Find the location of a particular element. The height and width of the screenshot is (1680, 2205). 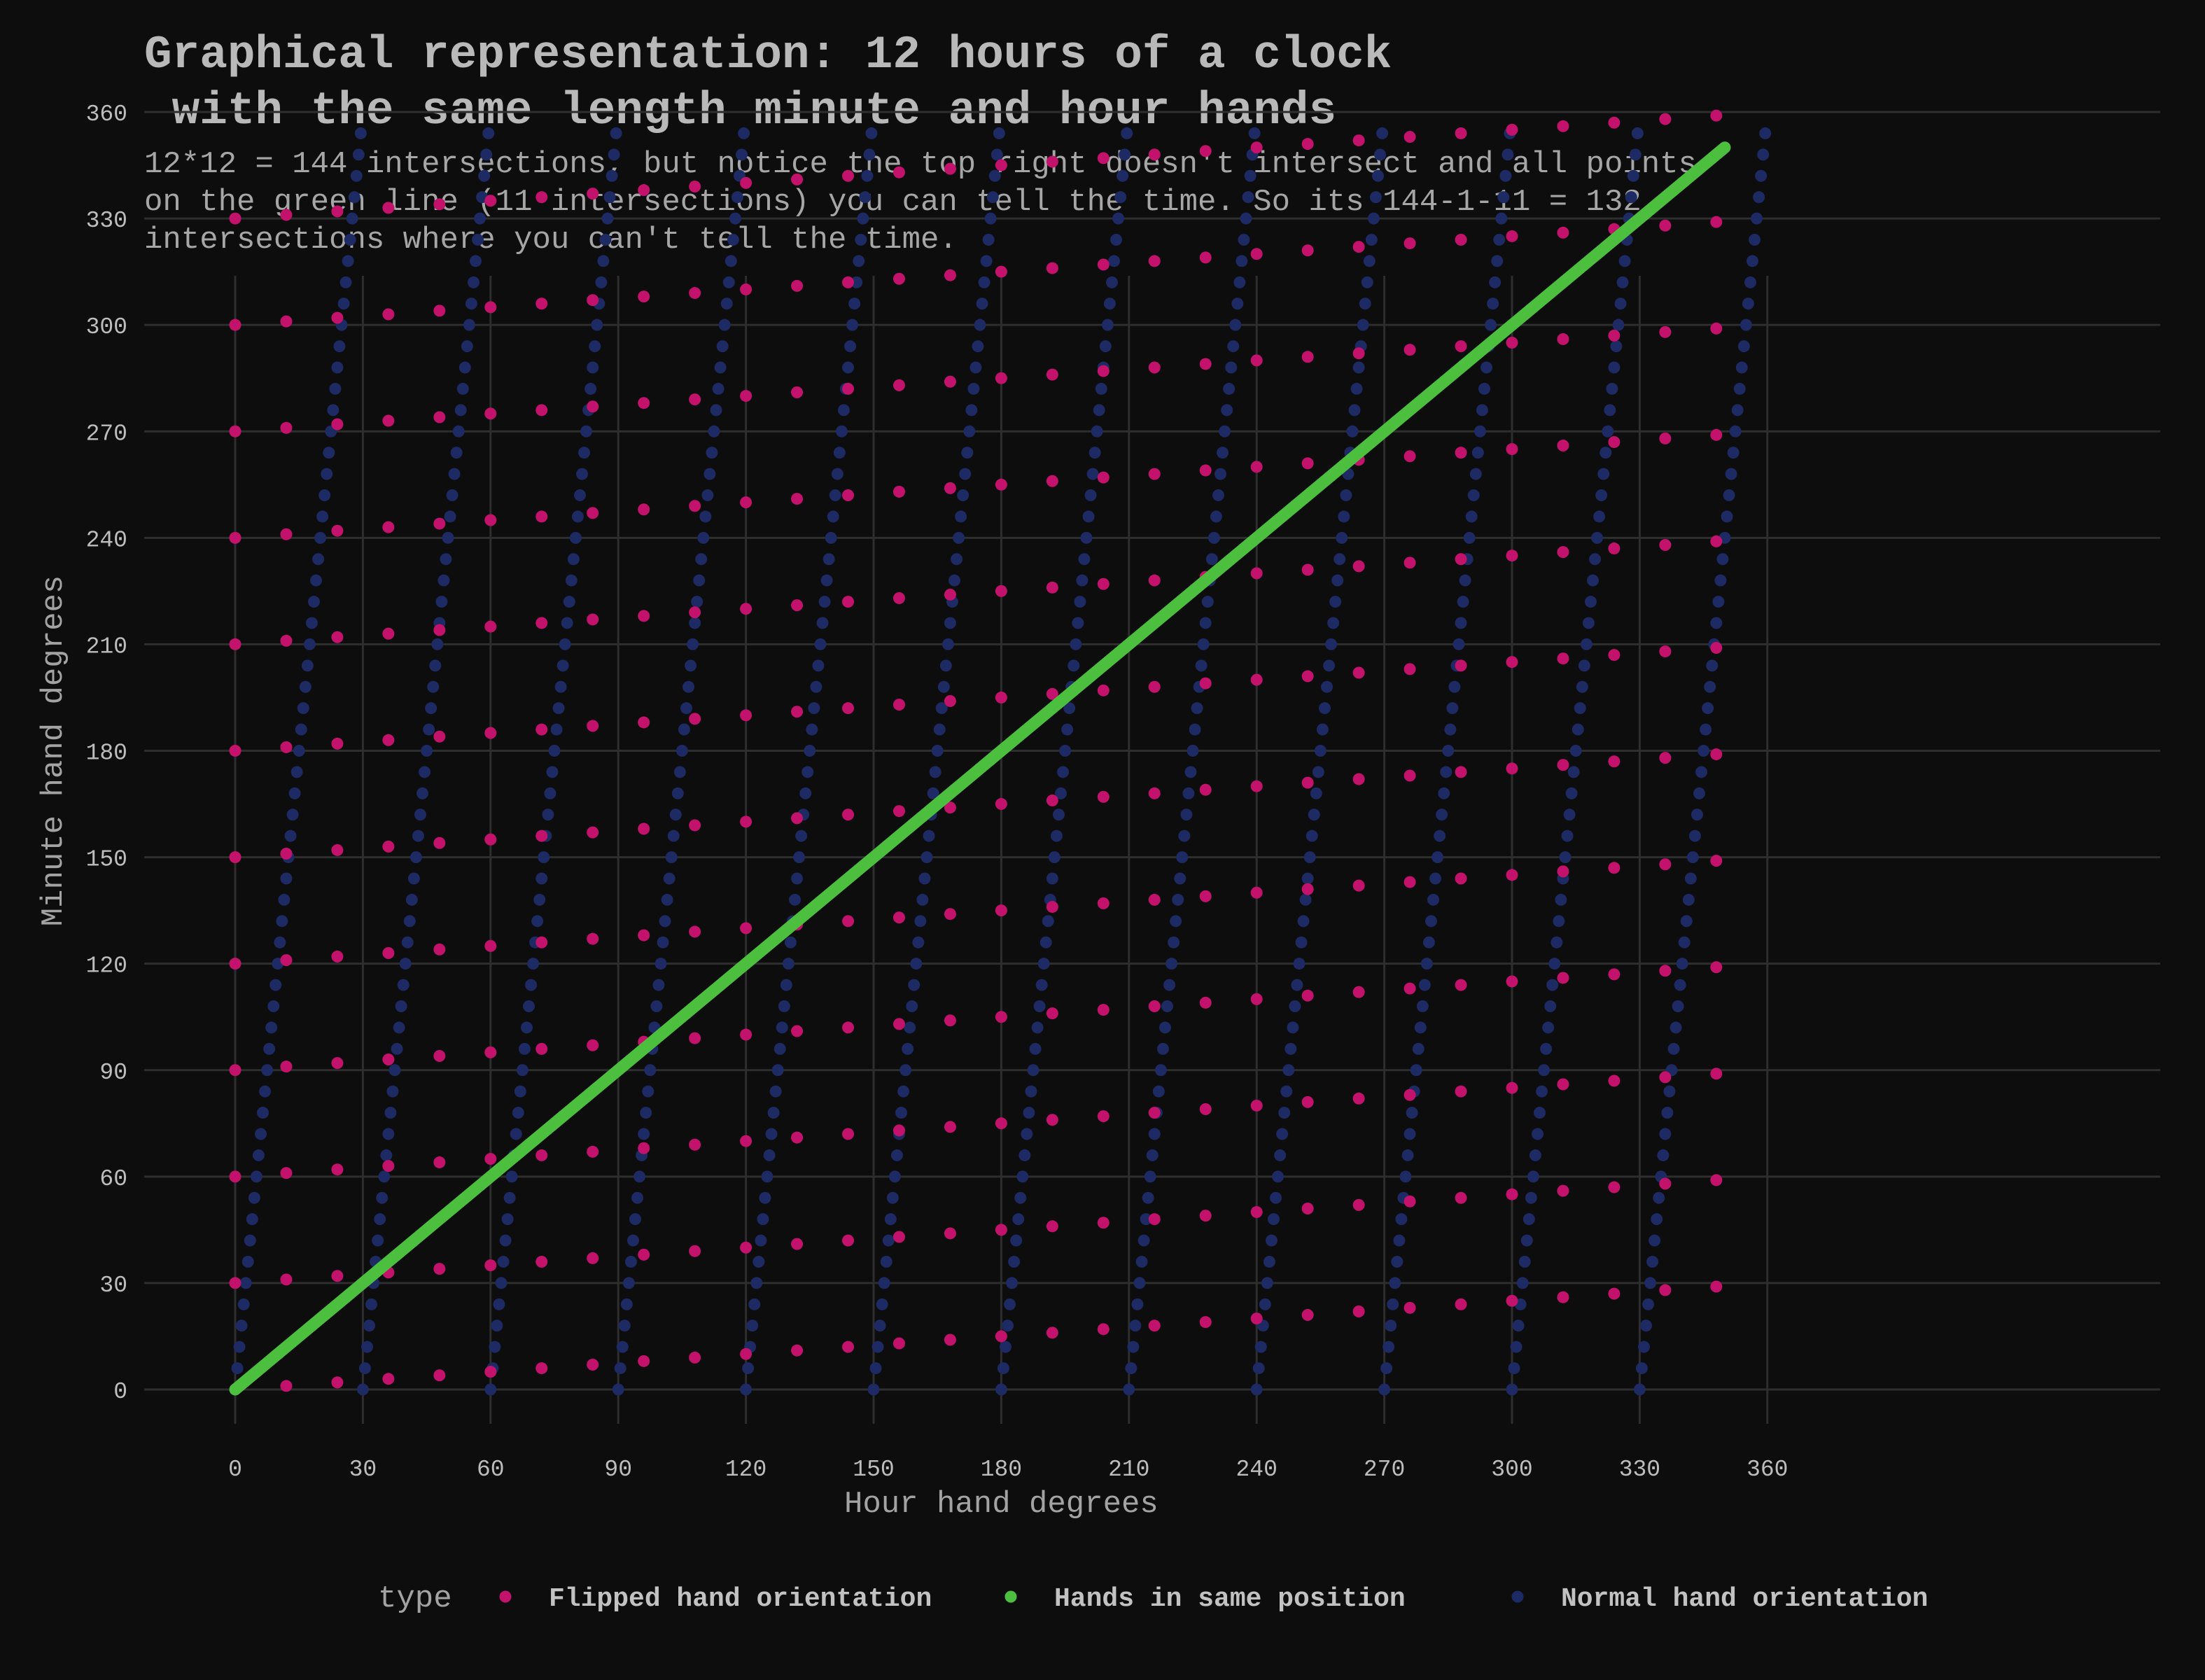

x-tick-label: 150 is located at coordinates (873, 1470).